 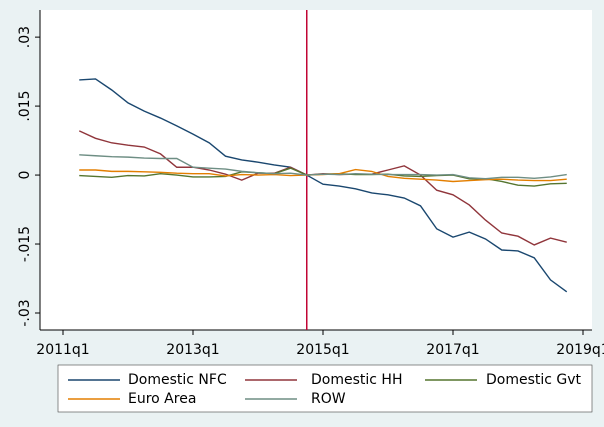 I want to click on x-tick-label: 2019q1, so click(x=580, y=350).